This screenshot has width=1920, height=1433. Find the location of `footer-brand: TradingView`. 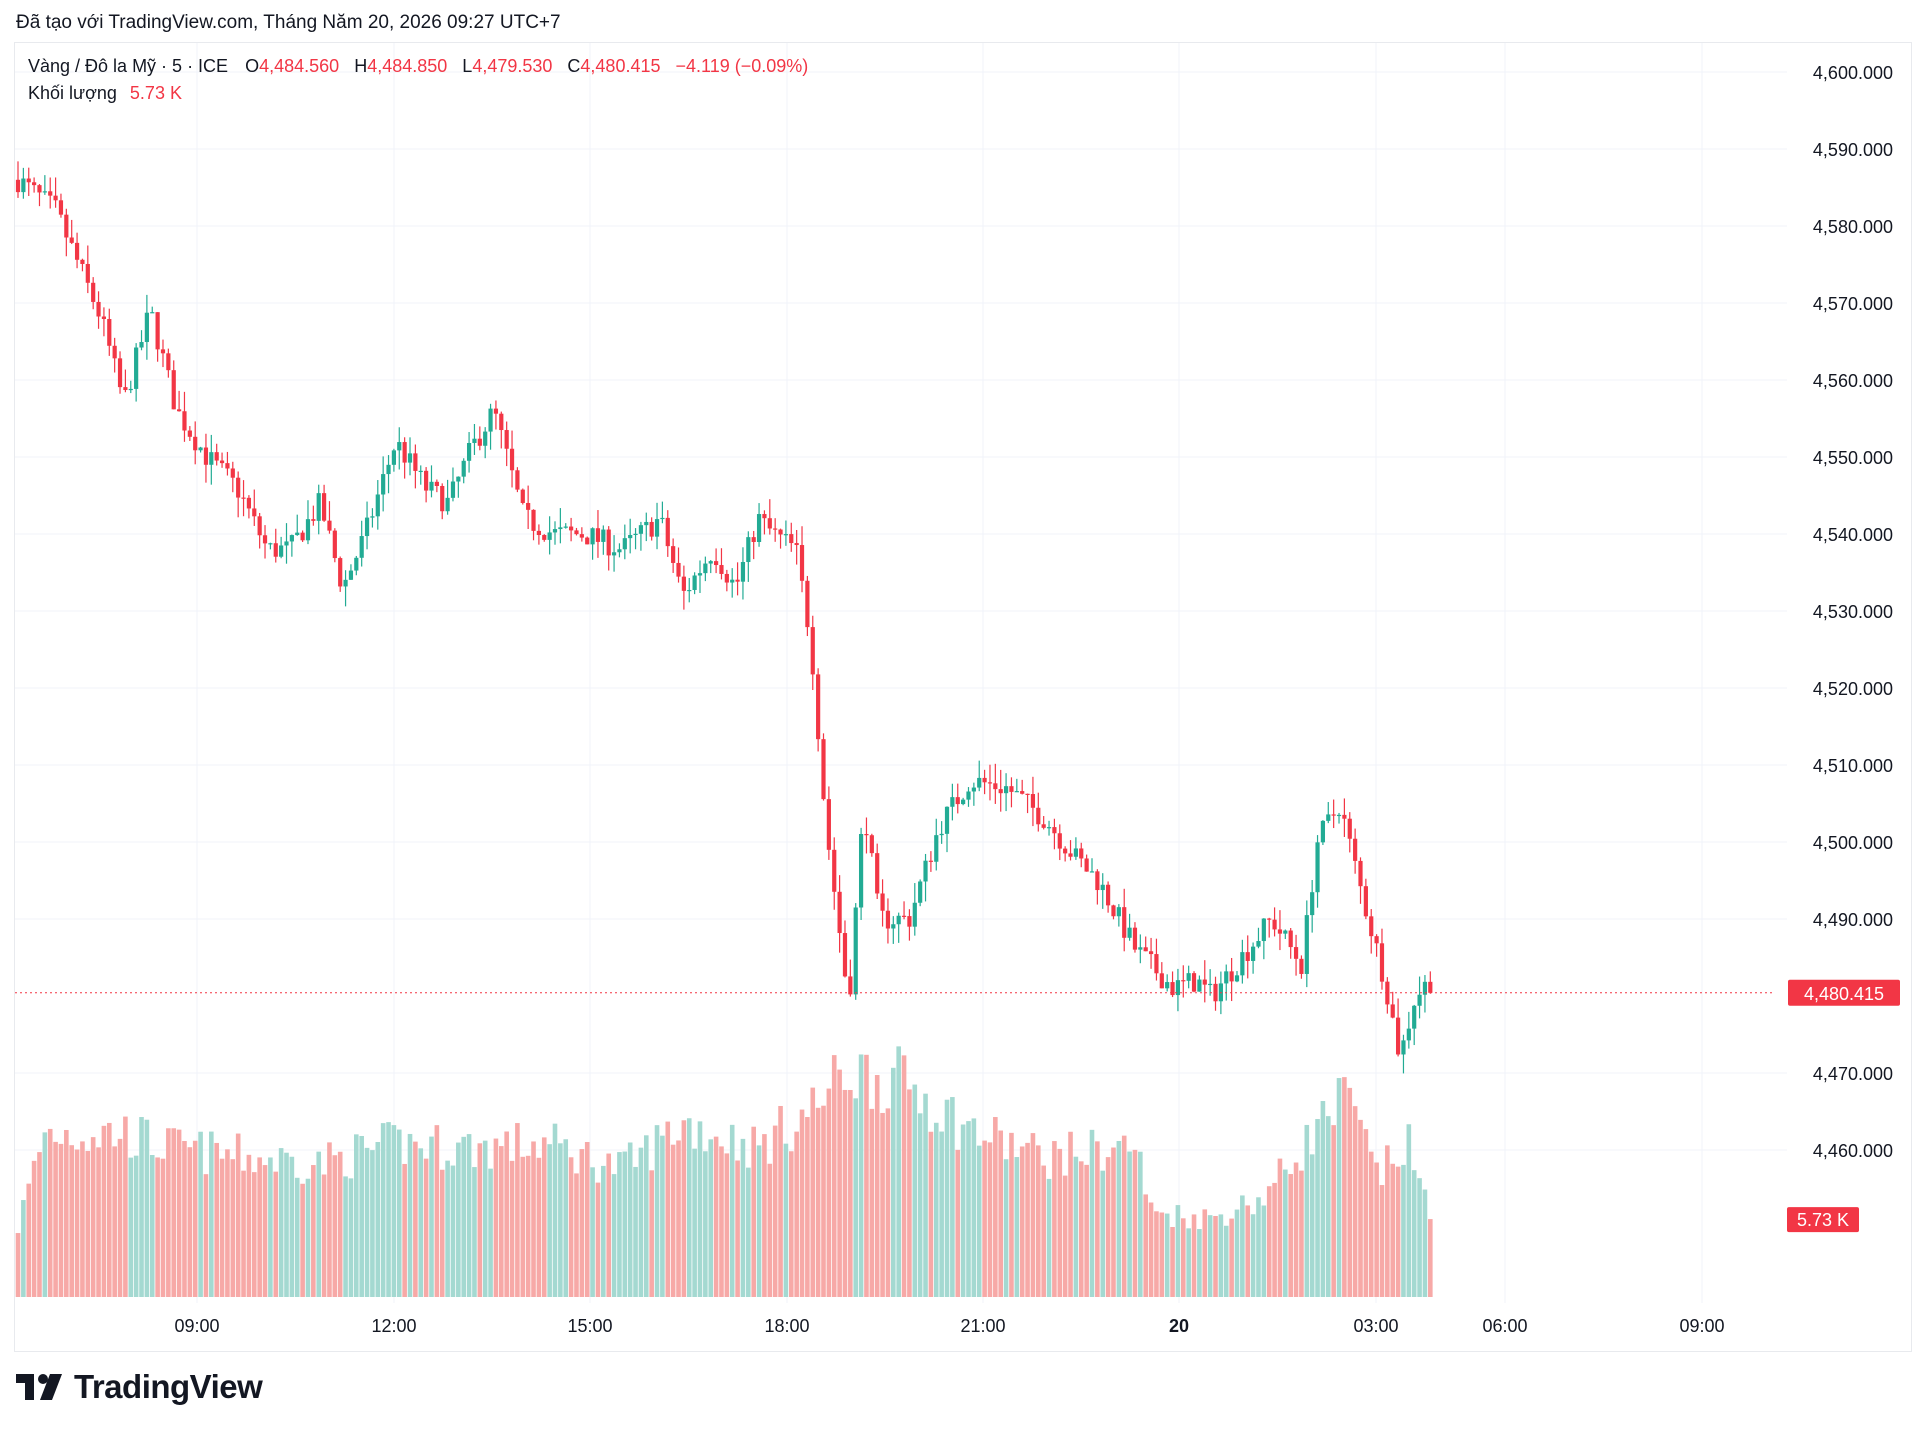

footer-brand: TradingView is located at coordinates (139, 1387).